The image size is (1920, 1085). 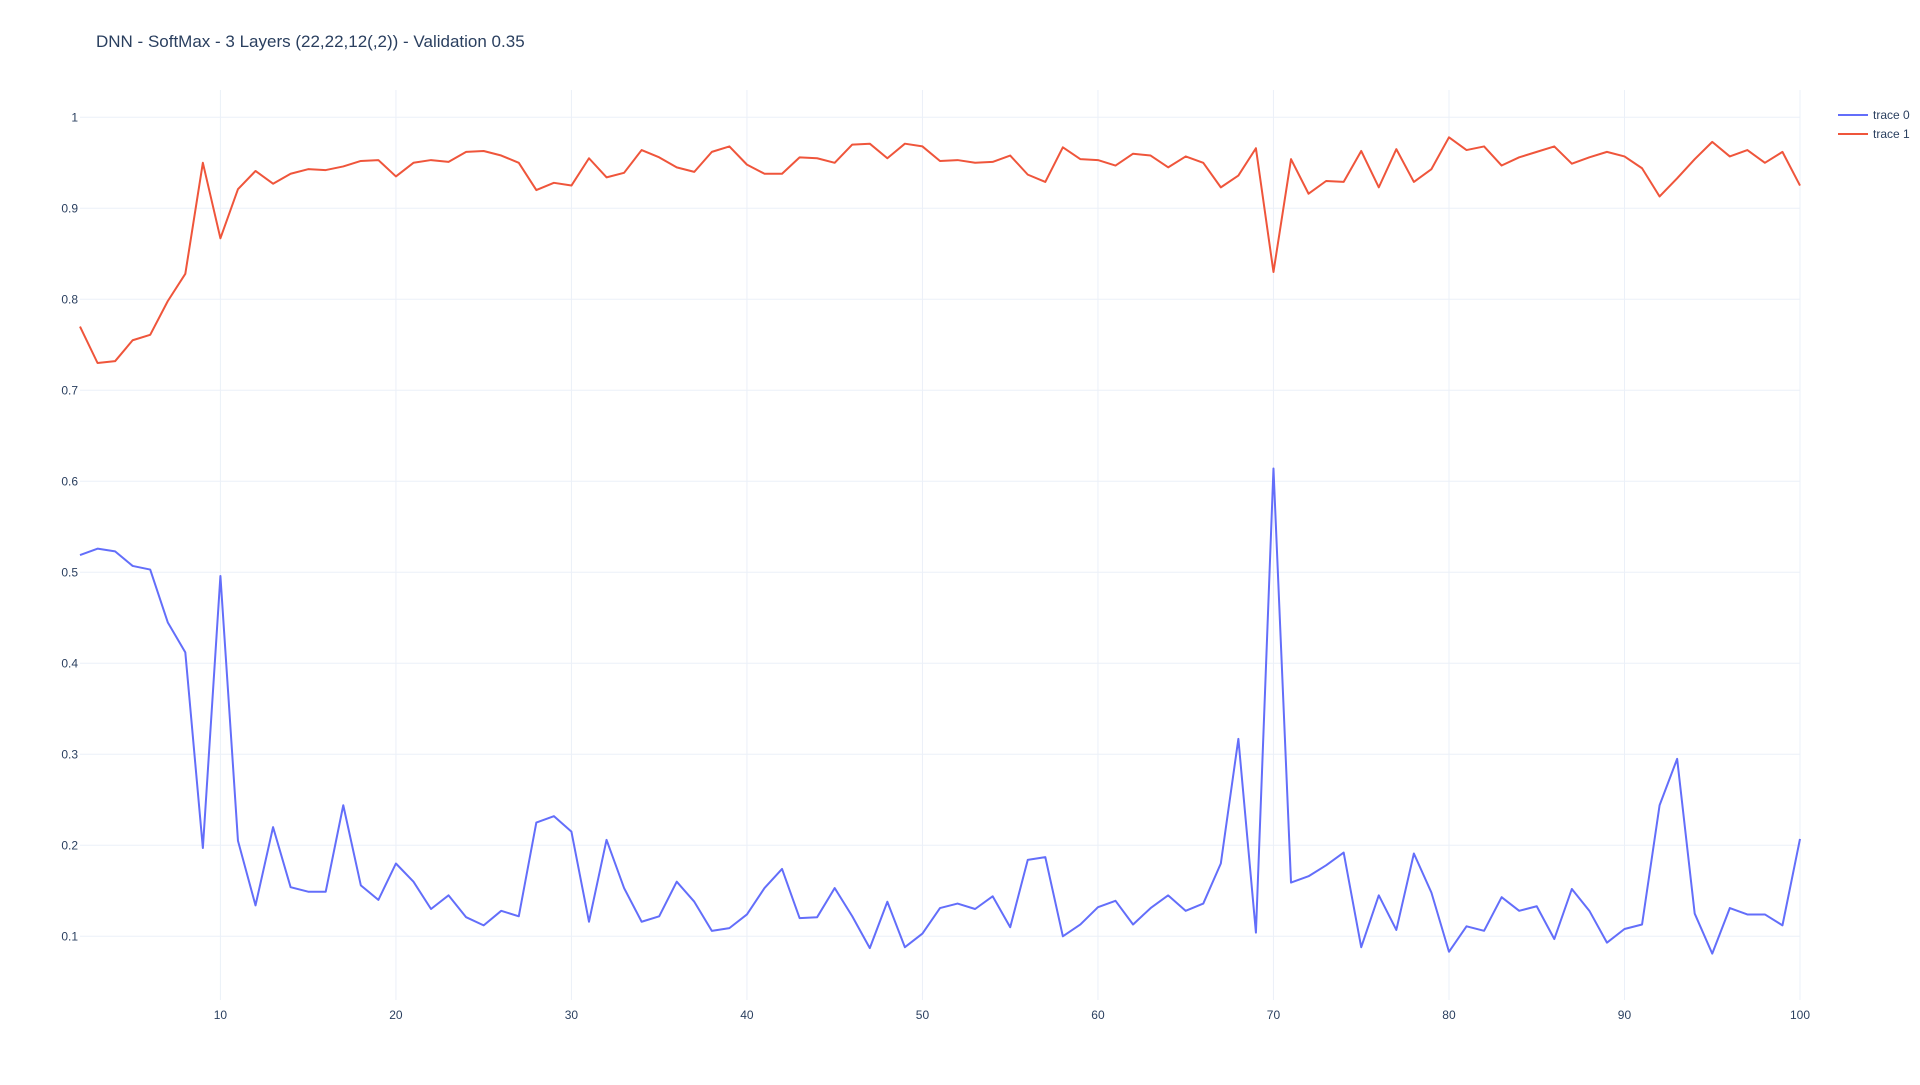 I want to click on x-tick-label: 30, so click(x=572, y=1015).